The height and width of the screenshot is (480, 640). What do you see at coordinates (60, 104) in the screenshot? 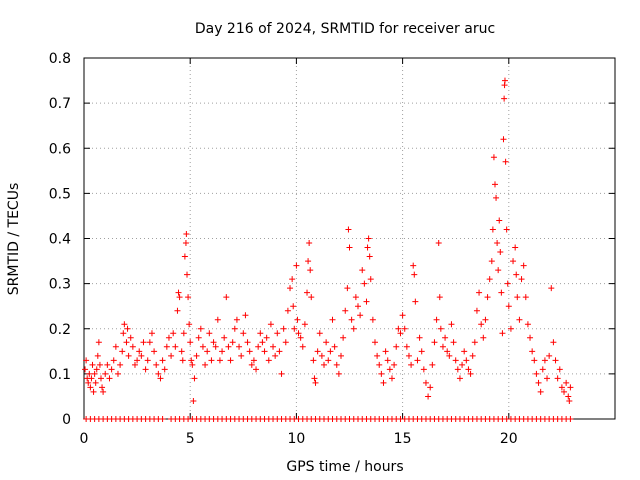
I see `y-tick-label: 0.7` at bounding box center [60, 104].